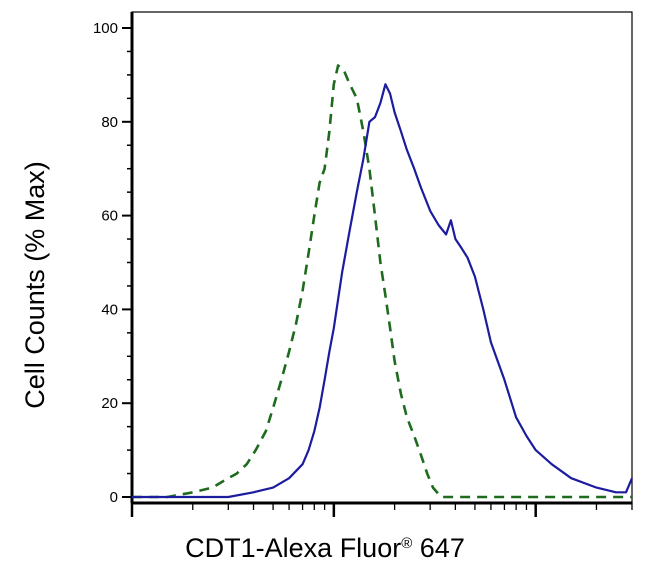  What do you see at coordinates (381, 510) in the screenshot?
I see `x-axis-ticks` at bounding box center [381, 510].